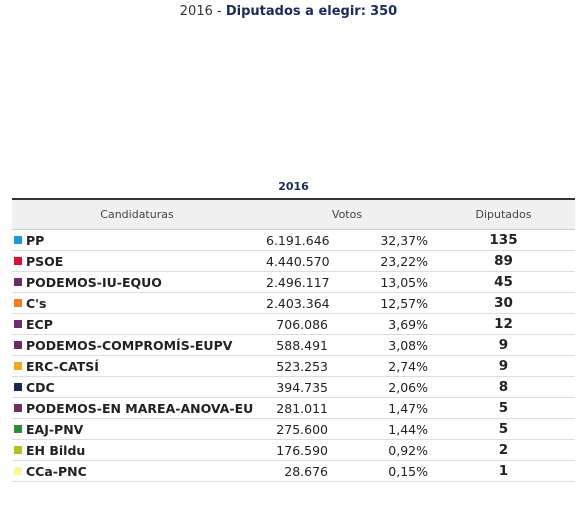 This screenshot has height=506, width=577. I want to click on candidate: PODEMOS-EN MAREA-ANOVA-EU, so click(137, 408).